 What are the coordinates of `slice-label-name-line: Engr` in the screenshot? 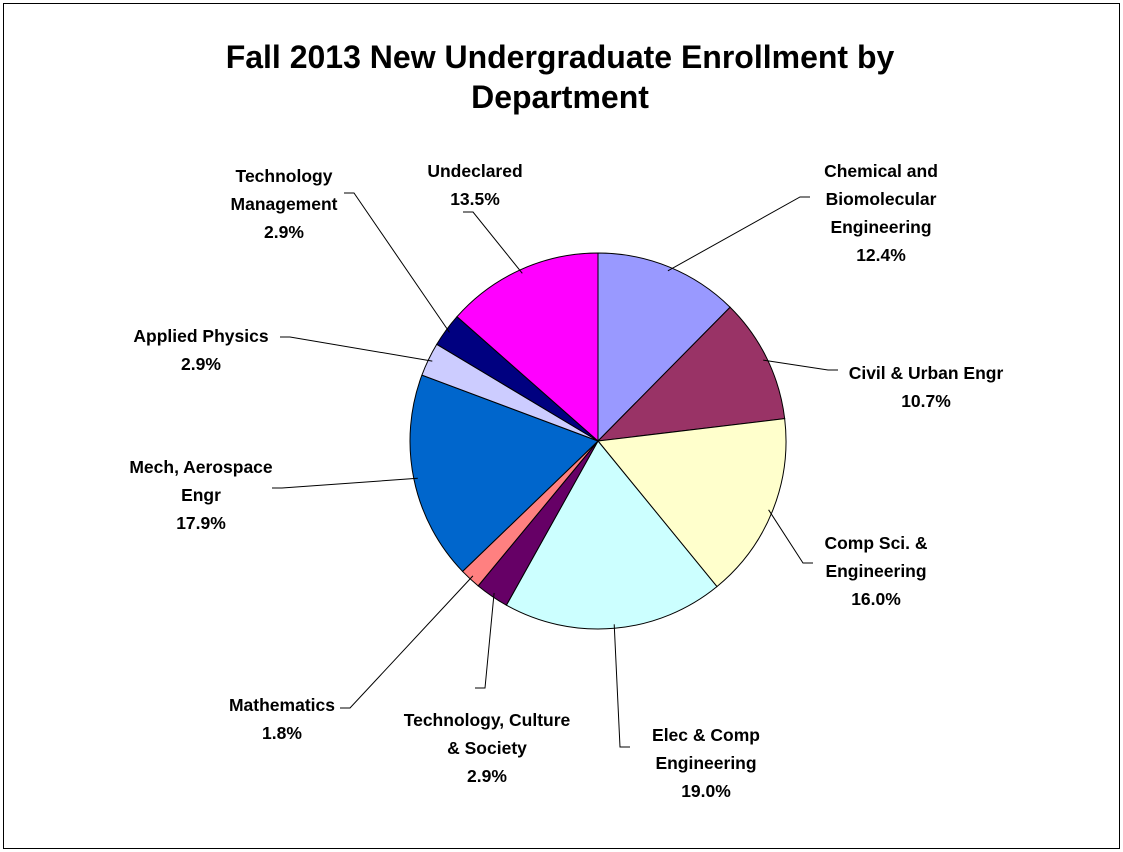 It's located at (201, 495).